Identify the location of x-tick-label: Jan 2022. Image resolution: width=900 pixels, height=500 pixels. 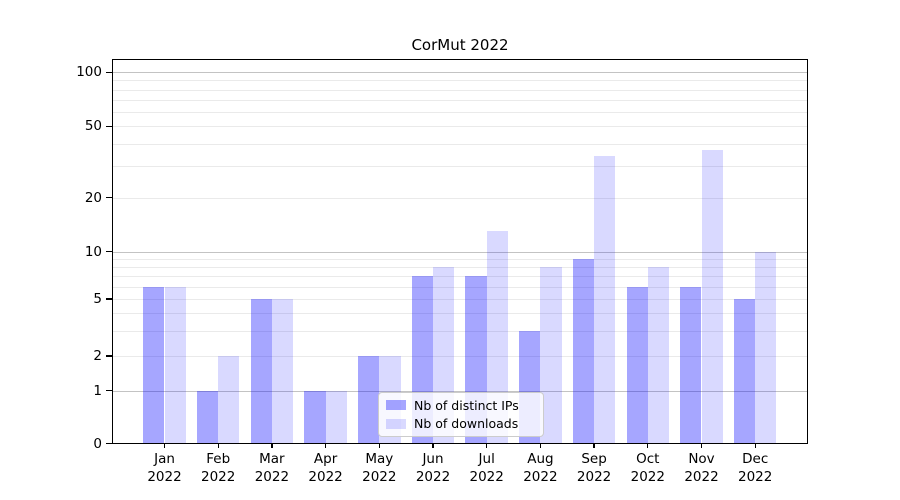
(164, 468).